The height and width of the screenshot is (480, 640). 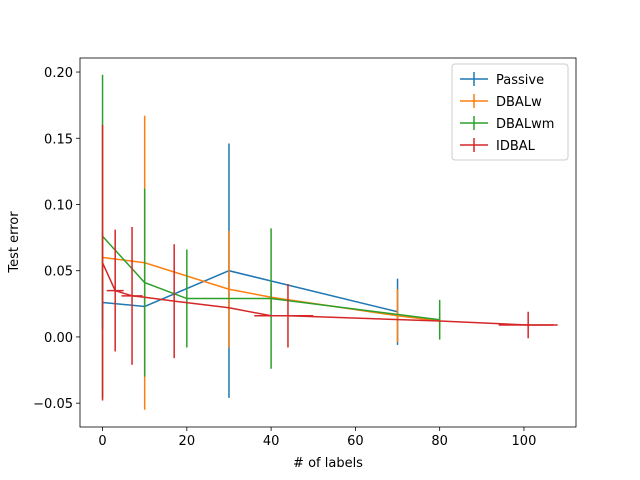 I want to click on y-tick-label: 0.15, so click(x=58, y=139).